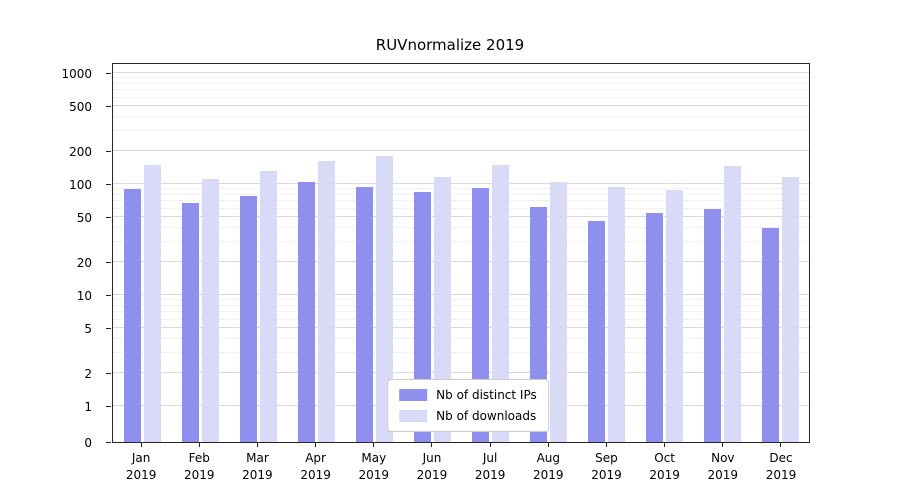 The image size is (900, 500). I want to click on y-tick-label: 100, so click(80, 185).